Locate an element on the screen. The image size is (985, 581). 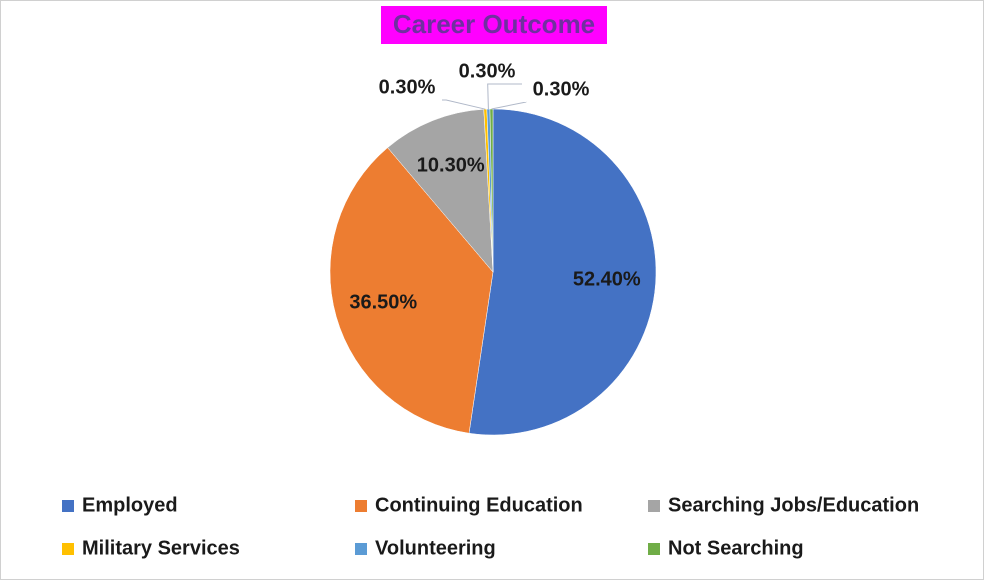
legend-label: Employed is located at coordinates (130, 505).